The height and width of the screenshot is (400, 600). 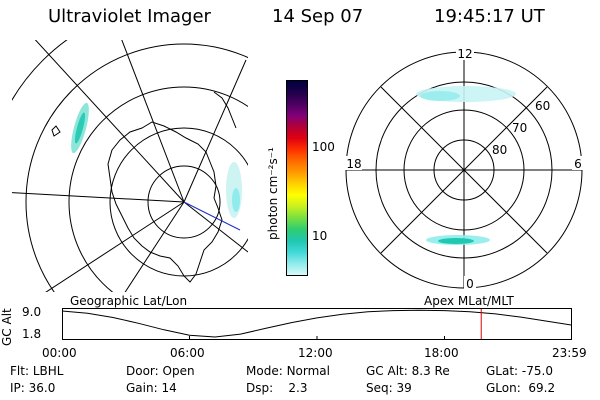 I want to click on mlt-label-right: 6, so click(x=578, y=164).